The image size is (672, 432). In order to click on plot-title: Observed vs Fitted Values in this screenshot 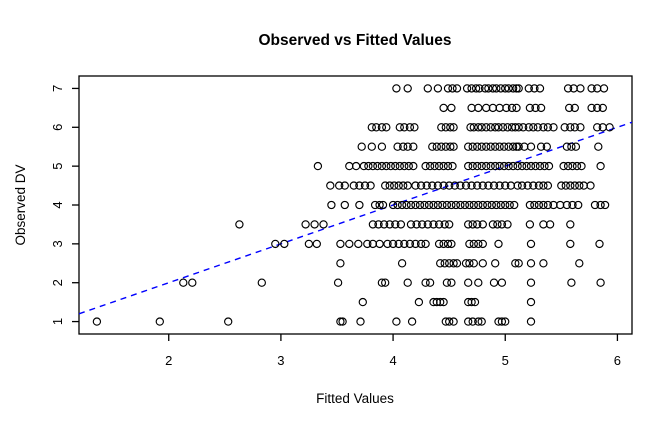, I will do `click(355, 40)`.